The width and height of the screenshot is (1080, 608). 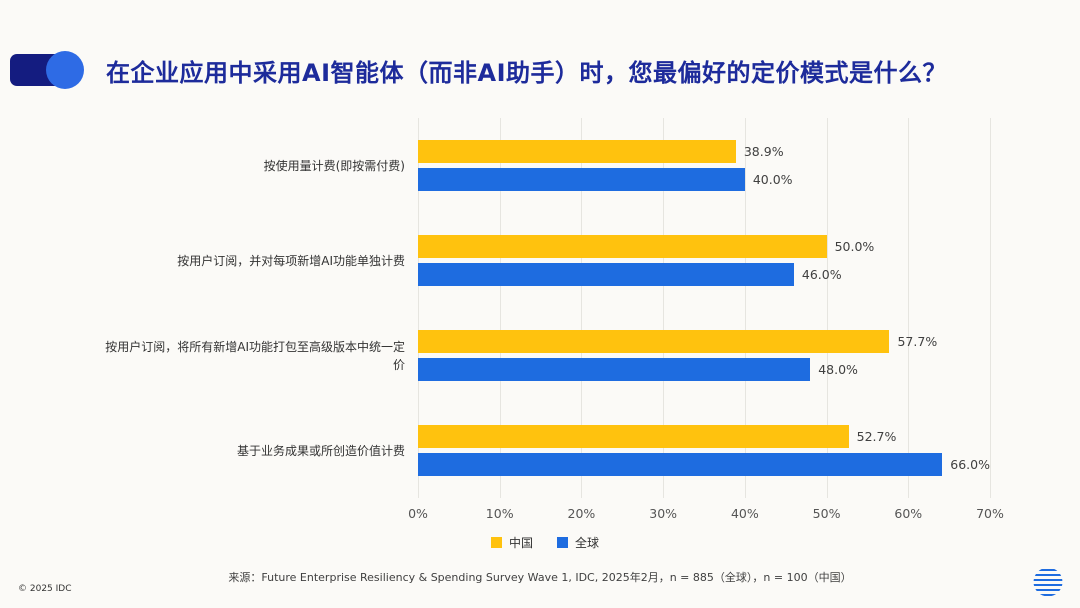 I want to click on bar-value-label: 38.9%, so click(x=763, y=151).